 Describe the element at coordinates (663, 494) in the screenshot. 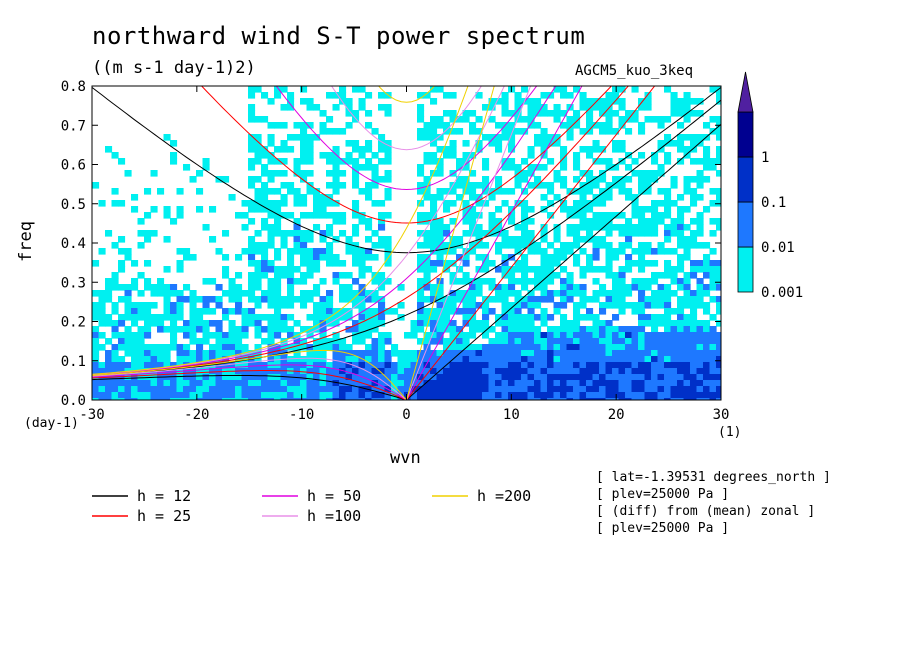

I see `info-line: [ plev=25000 Pa ]` at that location.